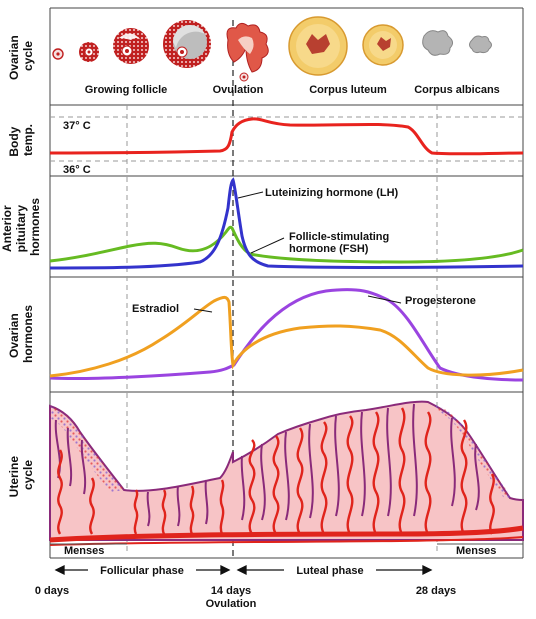 The image size is (536, 619). Describe the element at coordinates (440, 301) in the screenshot. I see `progesterone-label: Progesterone` at that location.